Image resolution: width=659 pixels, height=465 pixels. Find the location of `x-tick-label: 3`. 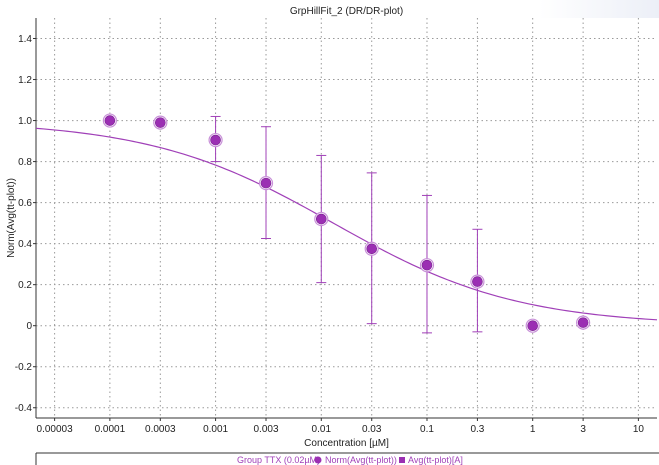

x-tick-label: 3 is located at coordinates (583, 429).